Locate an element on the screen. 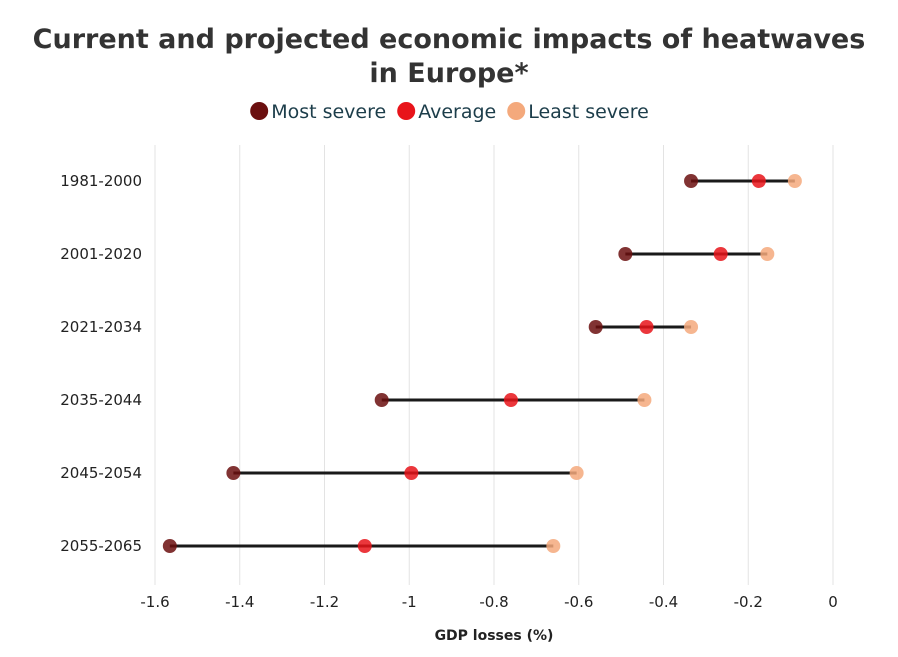 This screenshot has width=898, height=657. y-tick-label: 2021-2034 is located at coordinates (101, 327).